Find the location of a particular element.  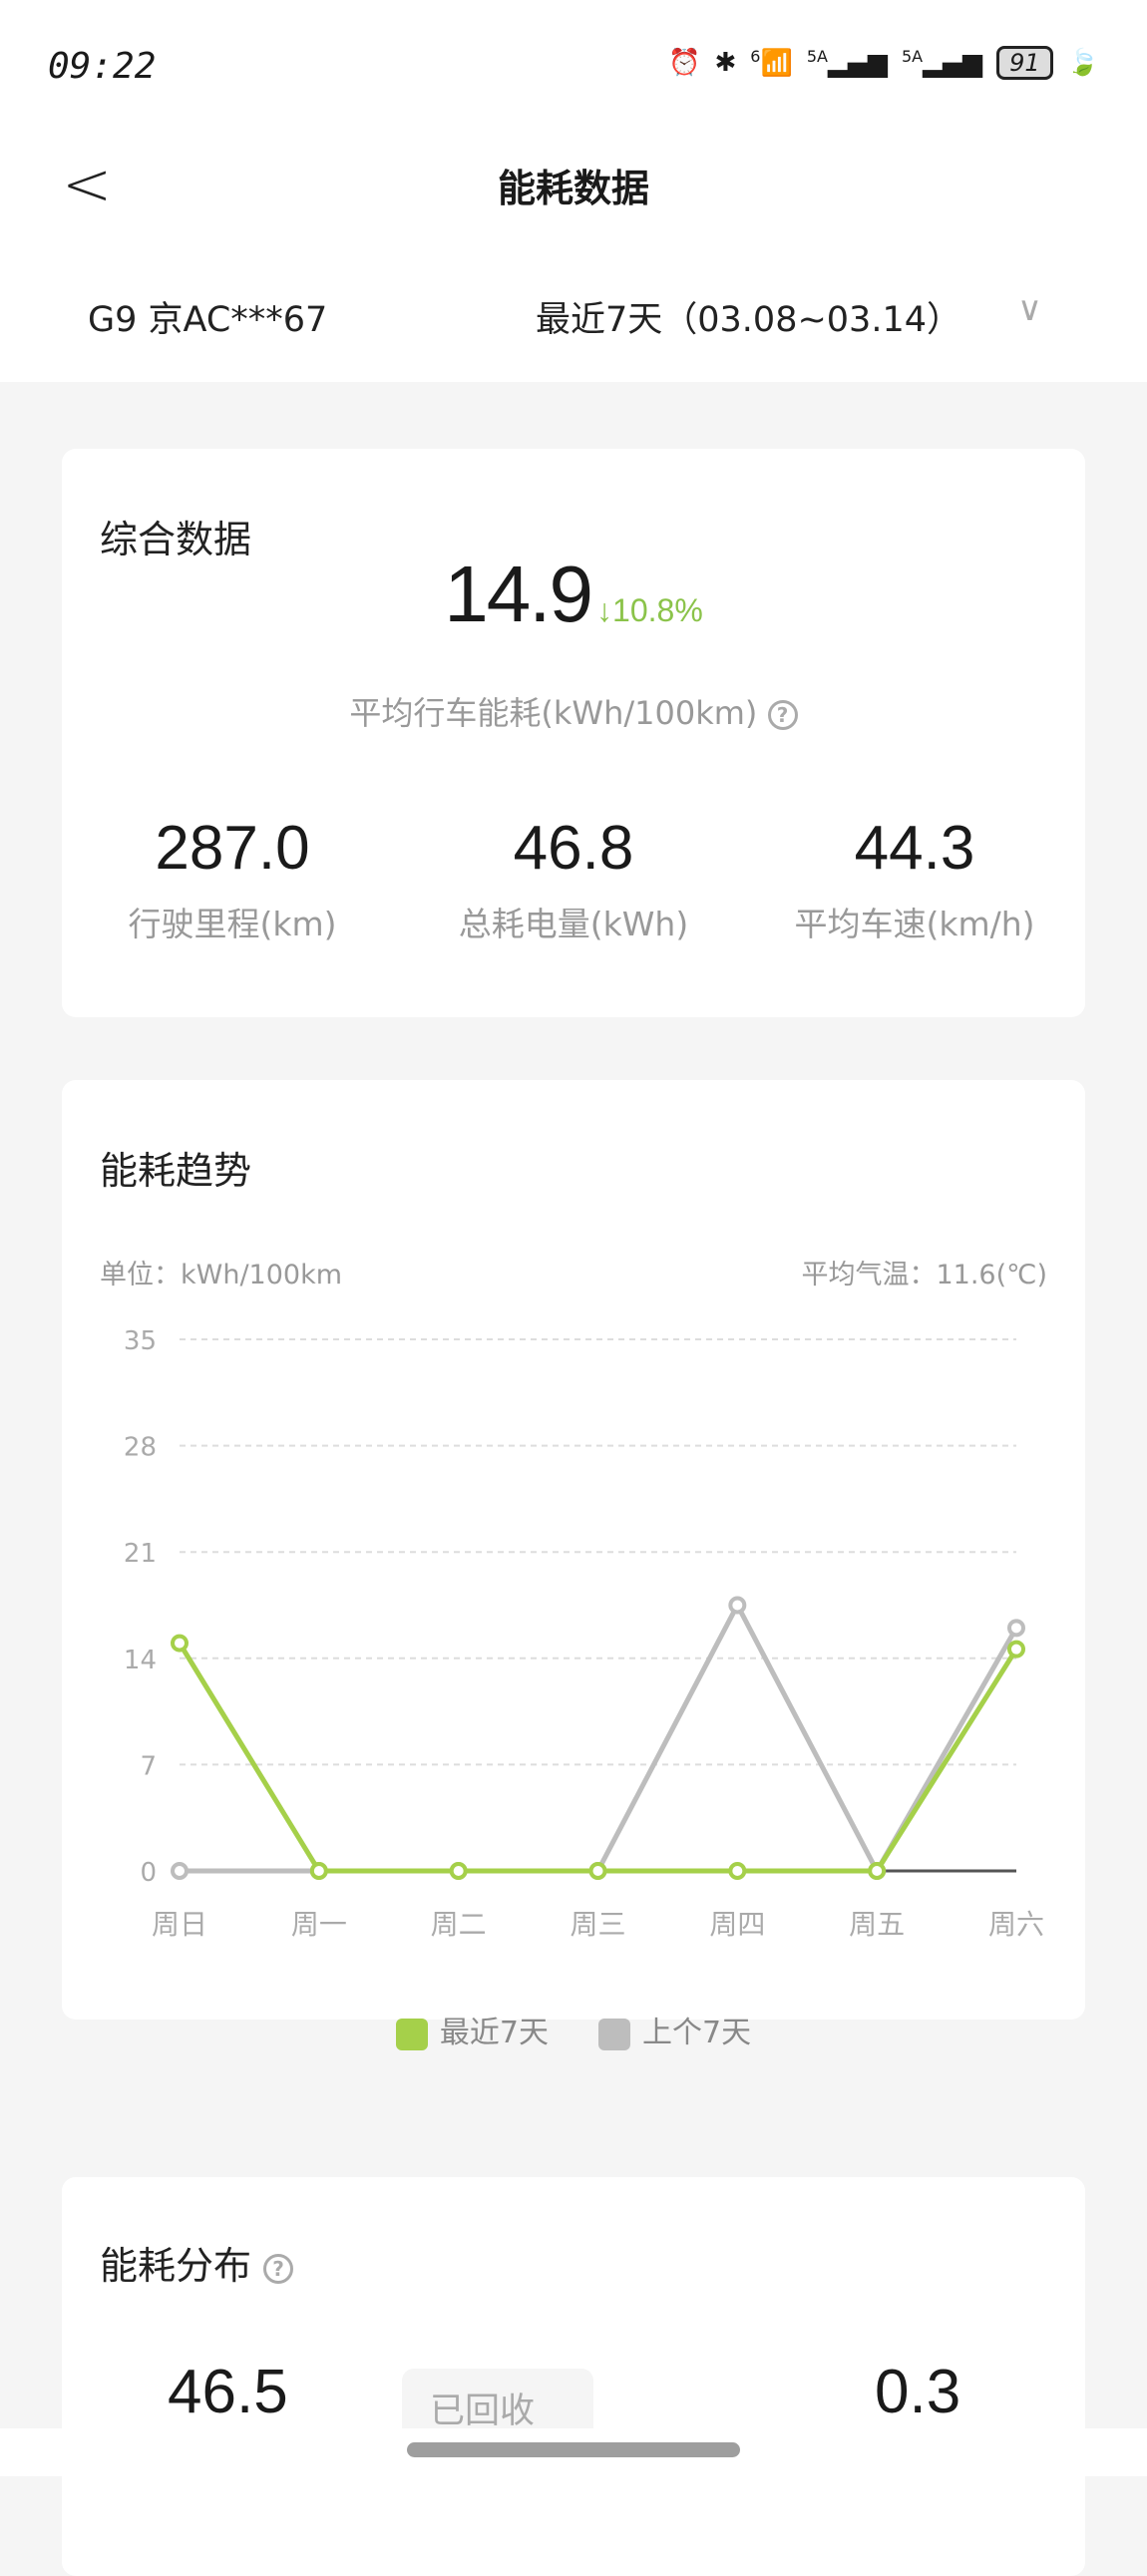

chevron-left-icon: < is located at coordinates (87, 184).